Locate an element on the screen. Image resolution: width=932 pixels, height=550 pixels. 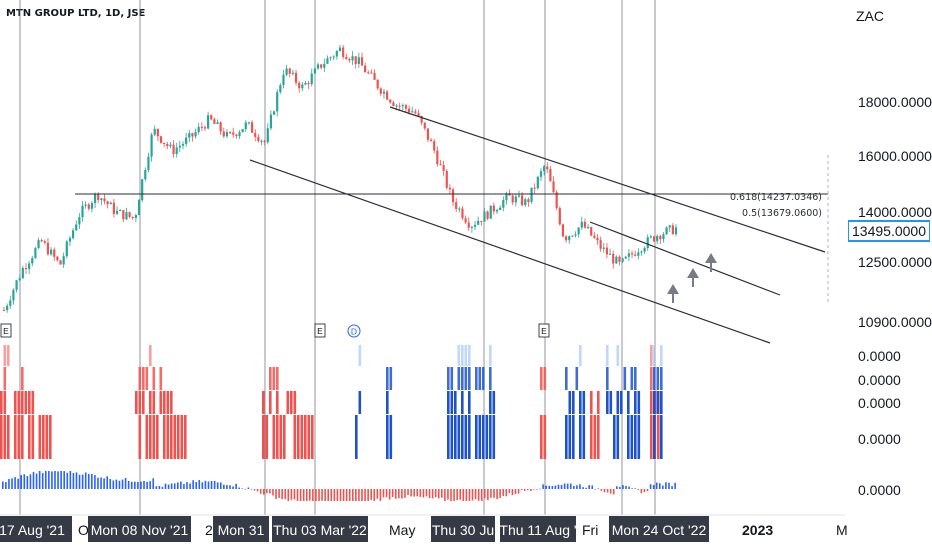
time-tick-label: 17 Aug '21 is located at coordinates (32, 530).